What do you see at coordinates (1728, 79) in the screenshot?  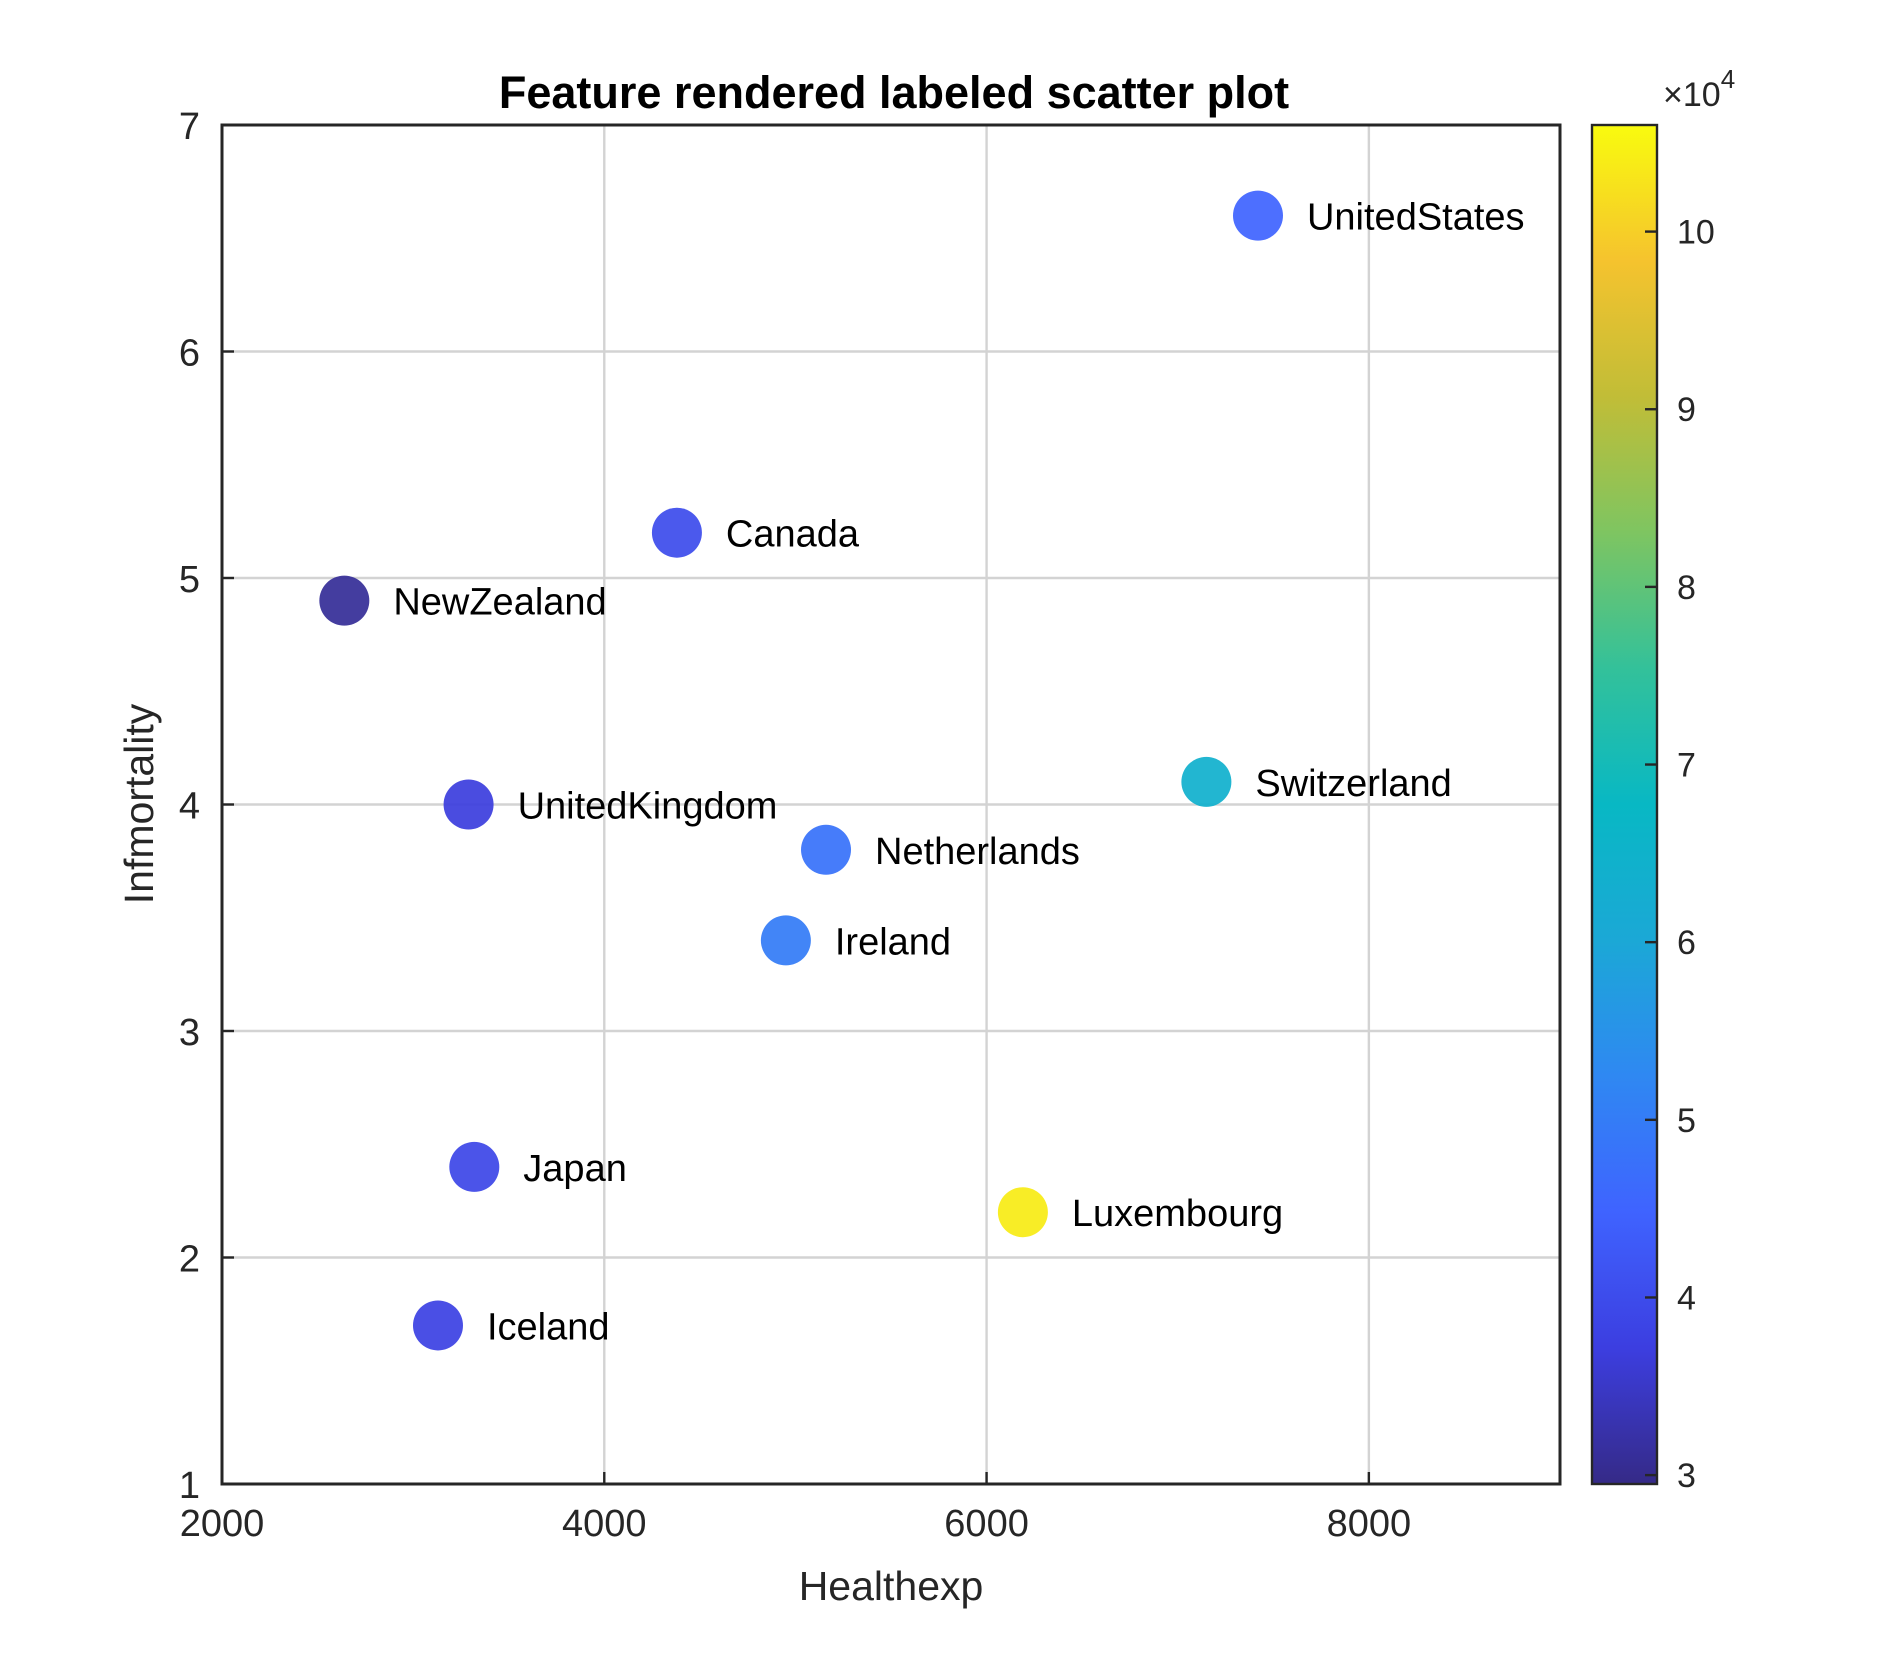 I see `colorbar-exponent-power: 4` at bounding box center [1728, 79].